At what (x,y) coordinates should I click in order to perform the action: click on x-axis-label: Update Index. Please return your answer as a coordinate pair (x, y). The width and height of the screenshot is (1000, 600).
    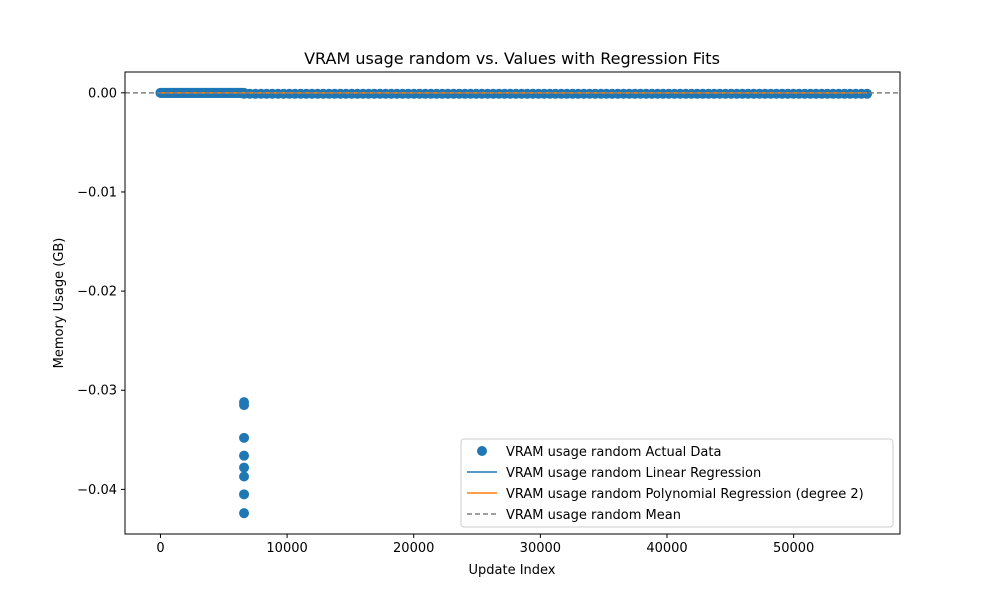
    Looking at the image, I should click on (511, 570).